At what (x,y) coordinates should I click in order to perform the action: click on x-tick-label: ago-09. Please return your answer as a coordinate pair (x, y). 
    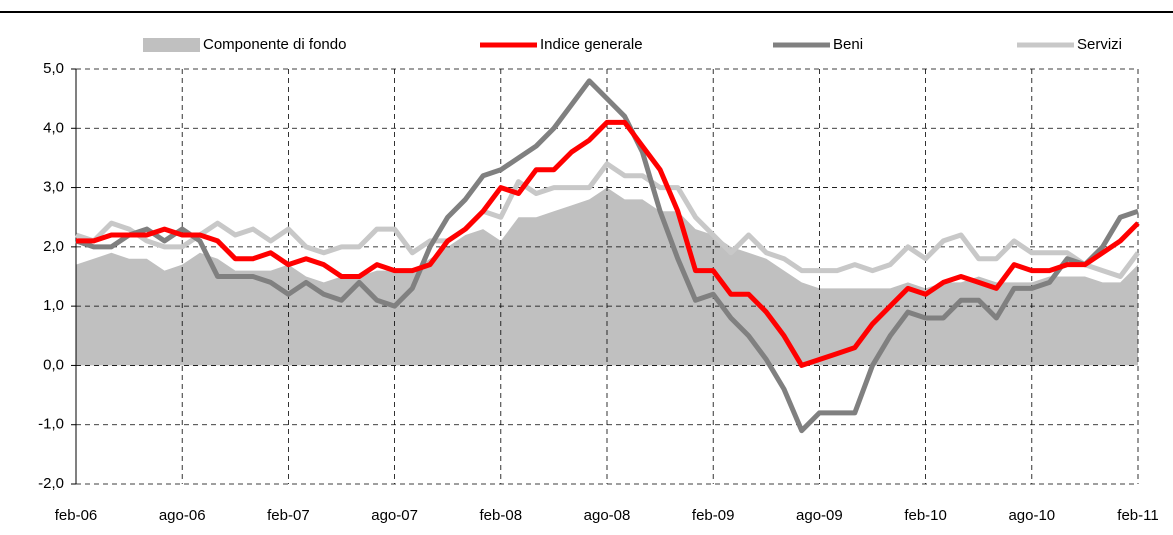
    Looking at the image, I should click on (819, 515).